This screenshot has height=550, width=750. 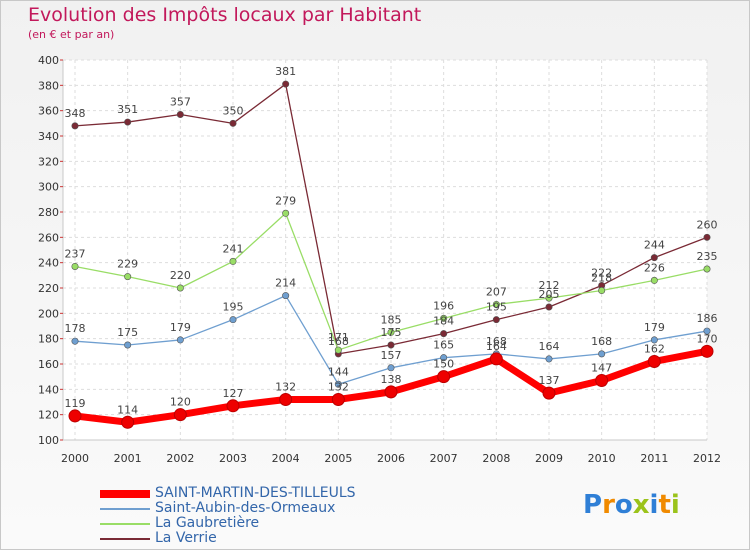 I want to click on y-tick-label: 120, so click(x=48, y=415).